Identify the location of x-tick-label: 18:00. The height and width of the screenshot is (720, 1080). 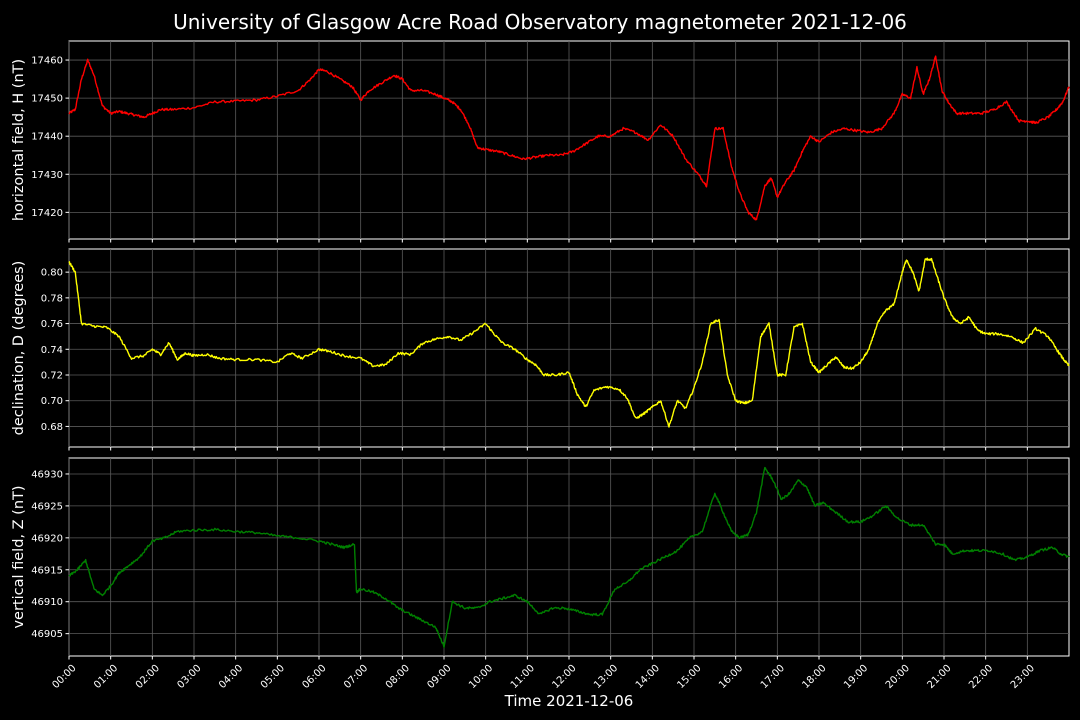
(814, 677).